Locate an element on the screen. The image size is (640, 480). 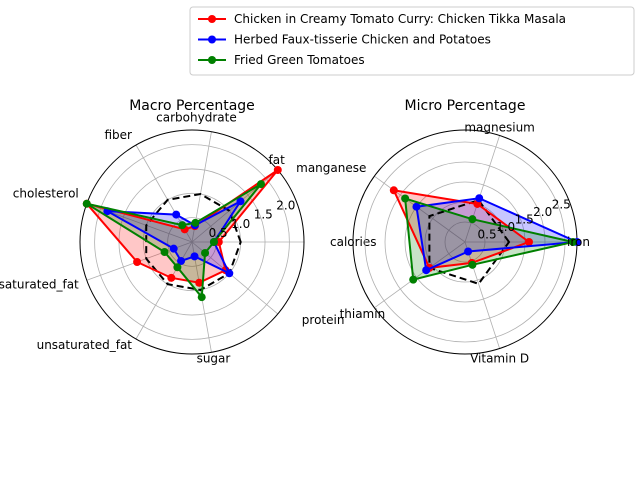
micro-rtick-label: 2.5 is located at coordinates (561, 205).